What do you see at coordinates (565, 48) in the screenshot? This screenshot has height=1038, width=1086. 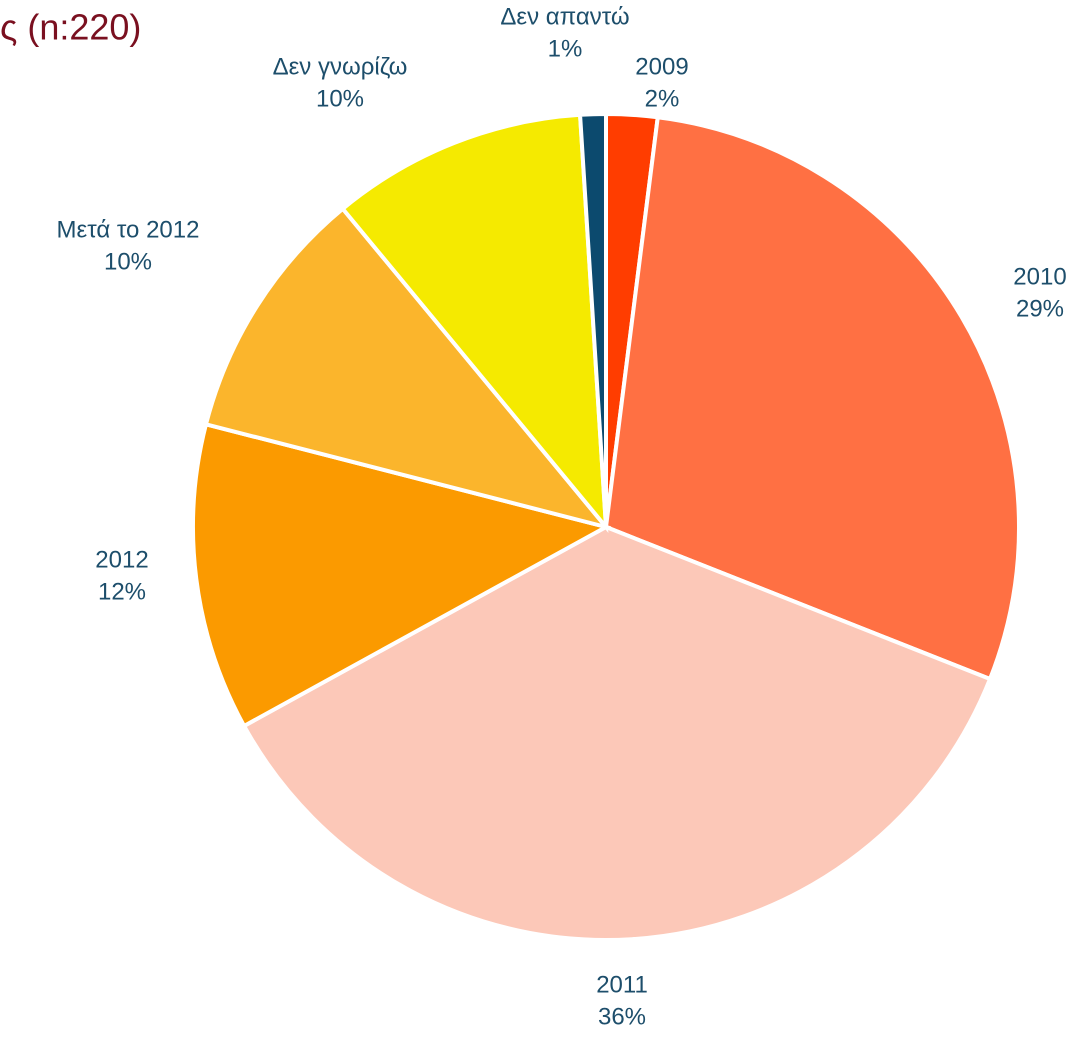 I see `slice-value-label: 1%` at bounding box center [565, 48].